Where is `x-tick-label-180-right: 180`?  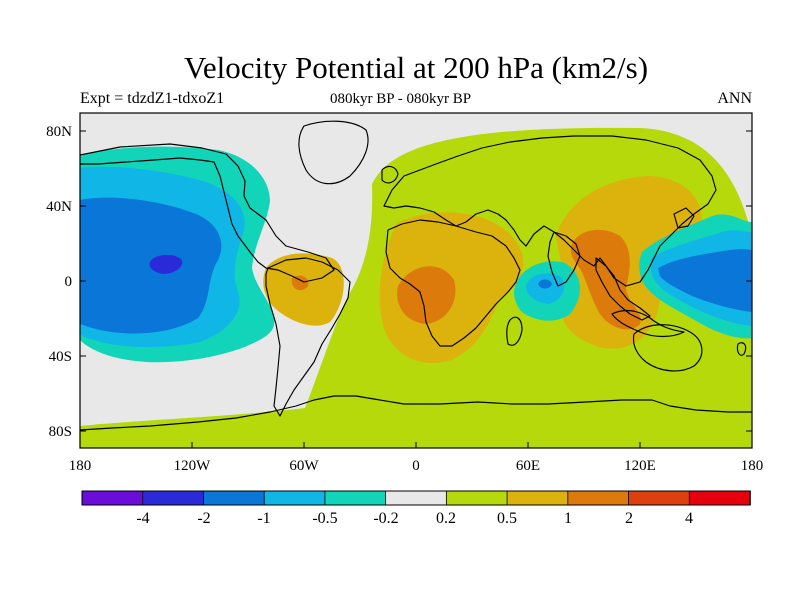
x-tick-label-180-right: 180 is located at coordinates (752, 466).